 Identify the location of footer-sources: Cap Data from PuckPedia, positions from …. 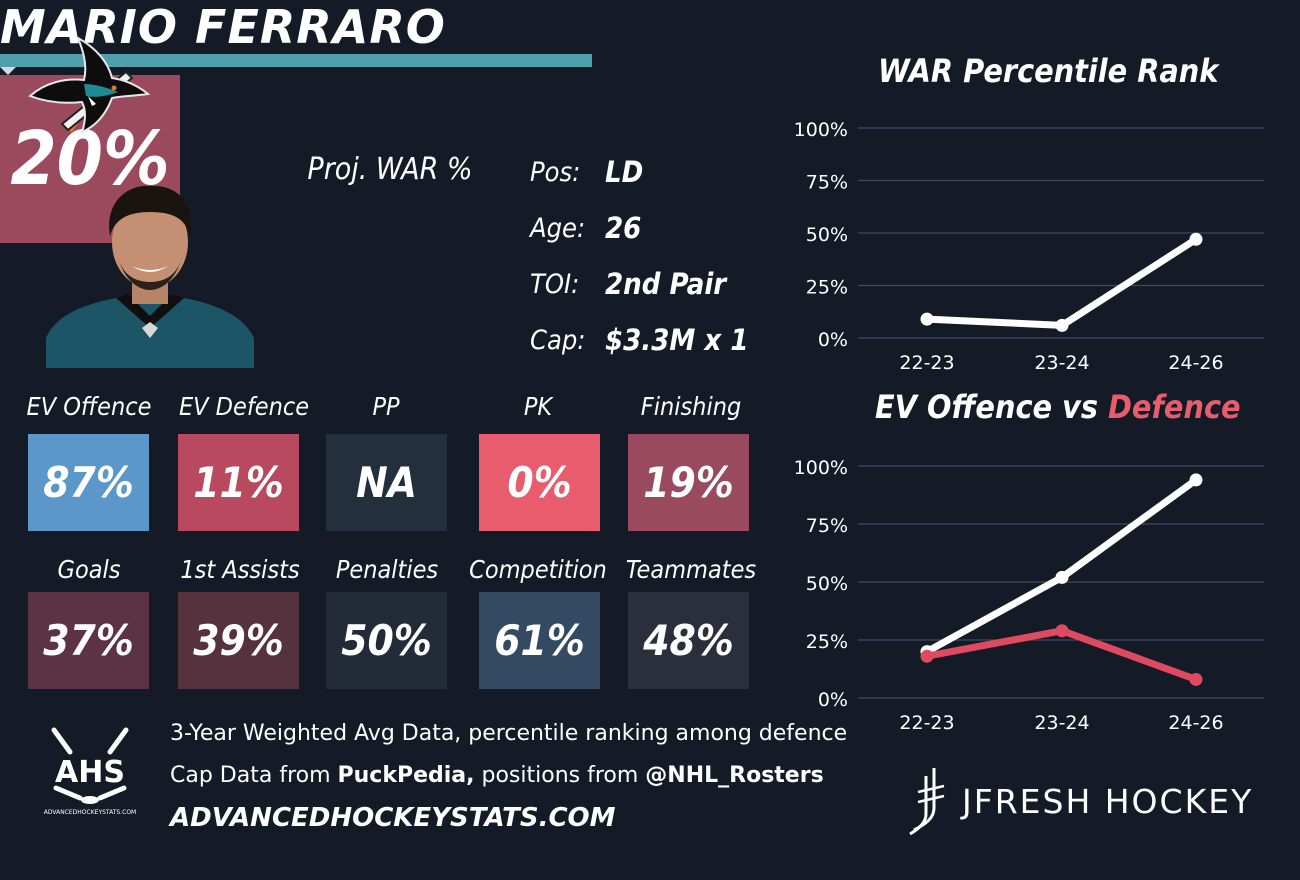
(497, 775).